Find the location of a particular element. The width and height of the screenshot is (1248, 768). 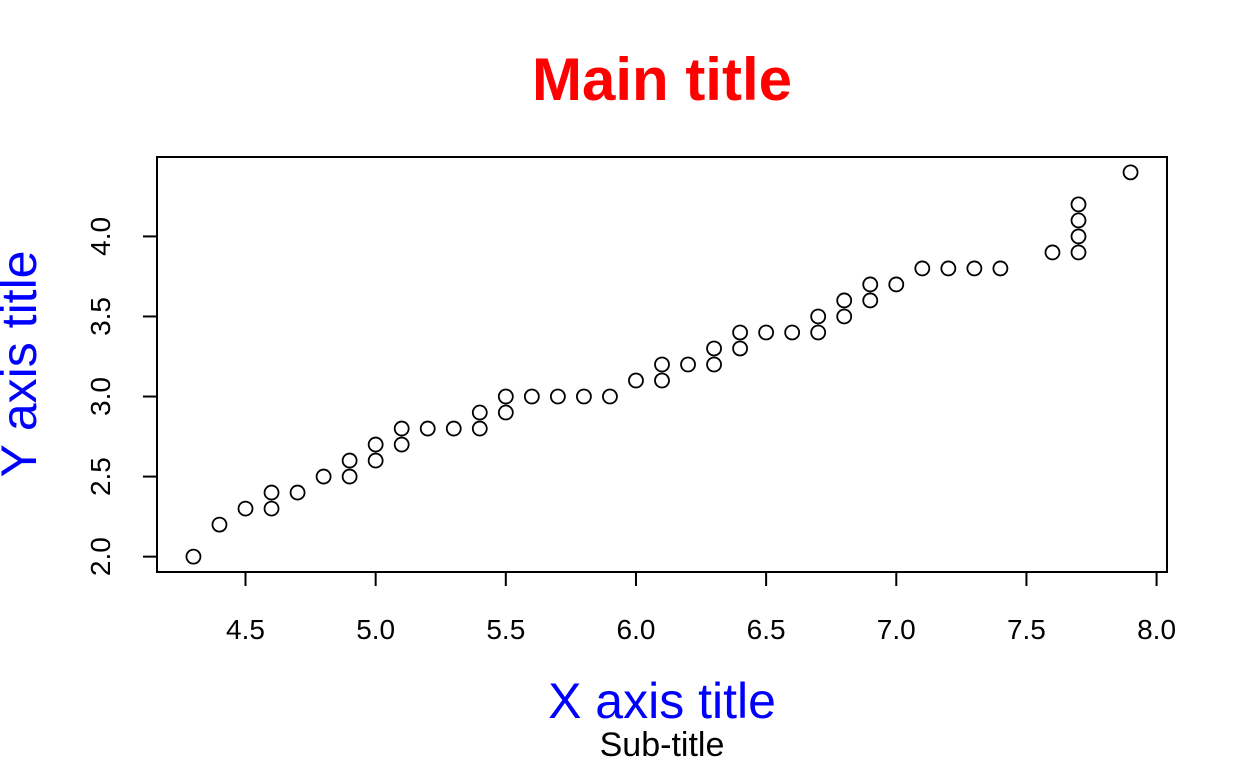

y-tick-label: 3.0 is located at coordinates (100, 396).